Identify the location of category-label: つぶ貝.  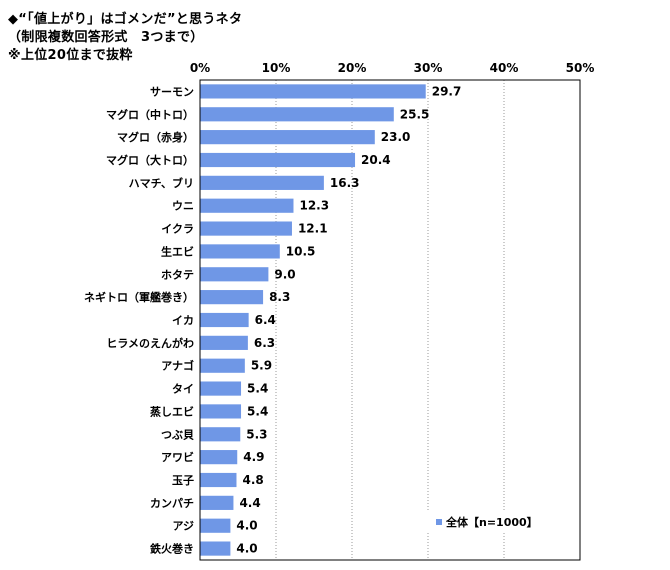
(177, 434).